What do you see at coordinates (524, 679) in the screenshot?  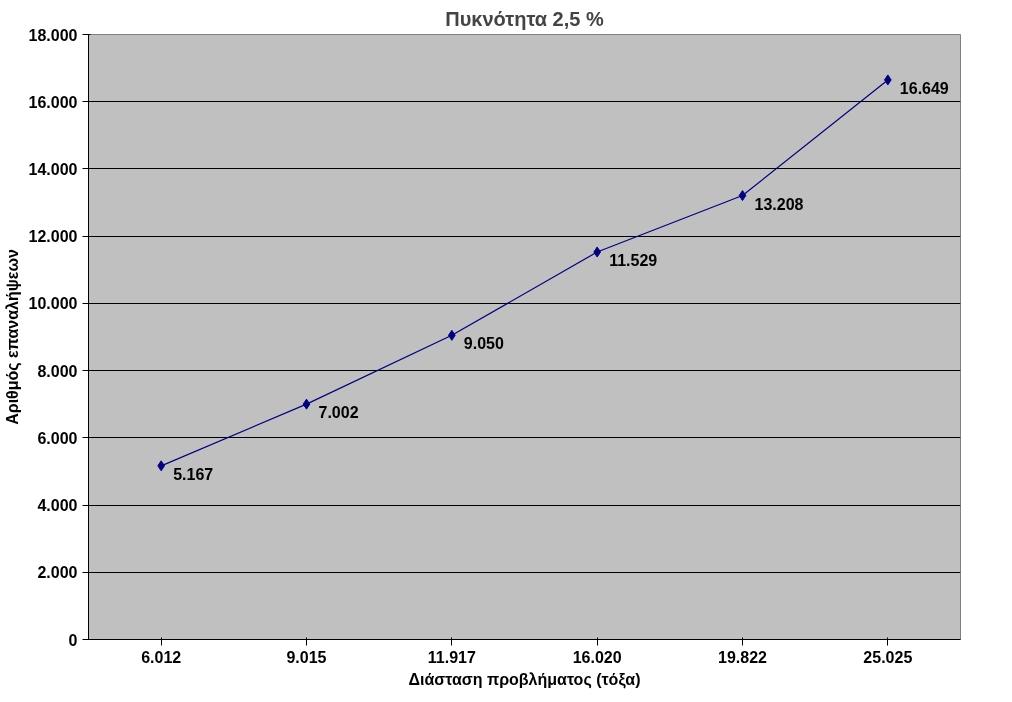 I see `x-axis-title: Διάσταση προβλήματος (τόξα)` at bounding box center [524, 679].